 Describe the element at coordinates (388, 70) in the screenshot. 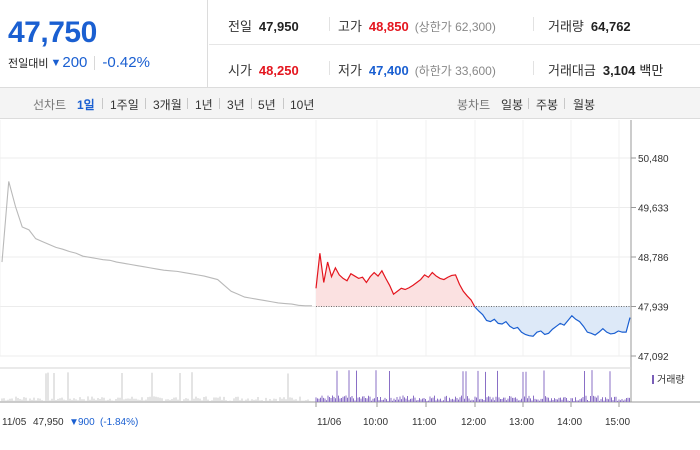

I see `stat-value: 47,400` at that location.